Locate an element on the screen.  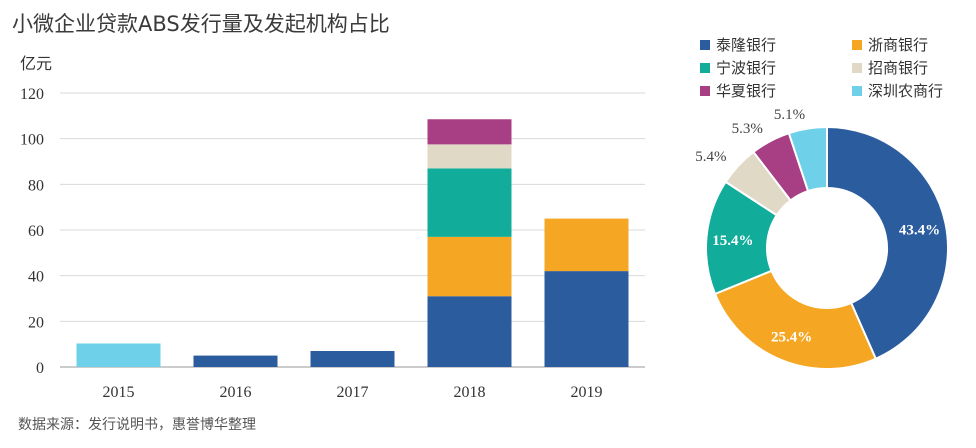
legend-item-宁波银行: 宁波银行 is located at coordinates (738, 67).